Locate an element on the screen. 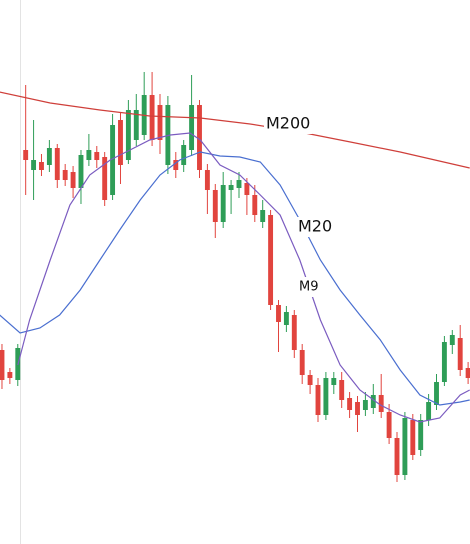  moving-average-line is located at coordinates (235, 130).